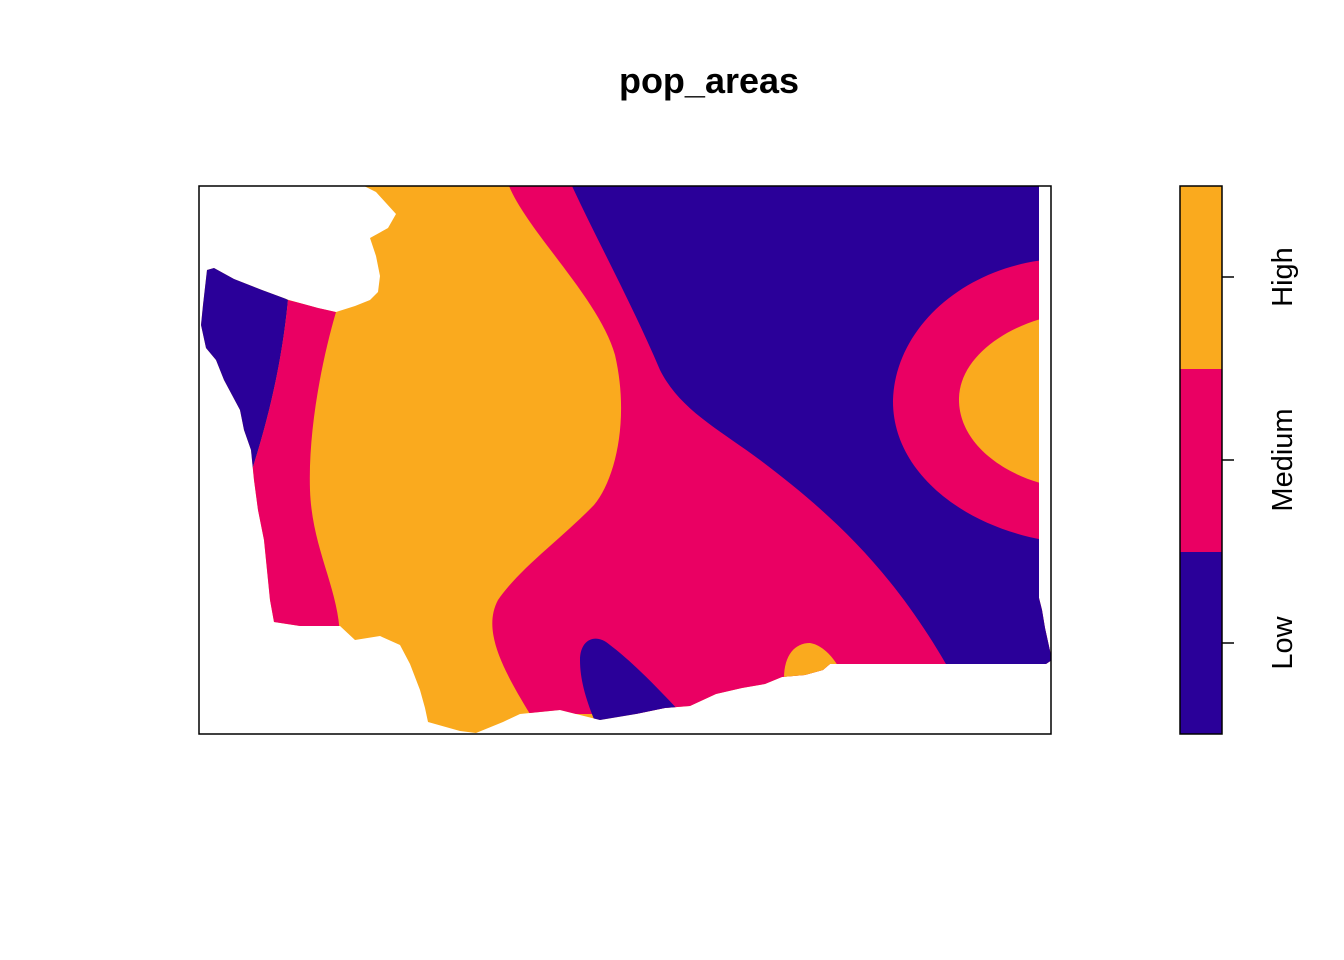 This screenshot has width=1344, height=960. I want to click on region-low-south-lobe, so click(630, 681).